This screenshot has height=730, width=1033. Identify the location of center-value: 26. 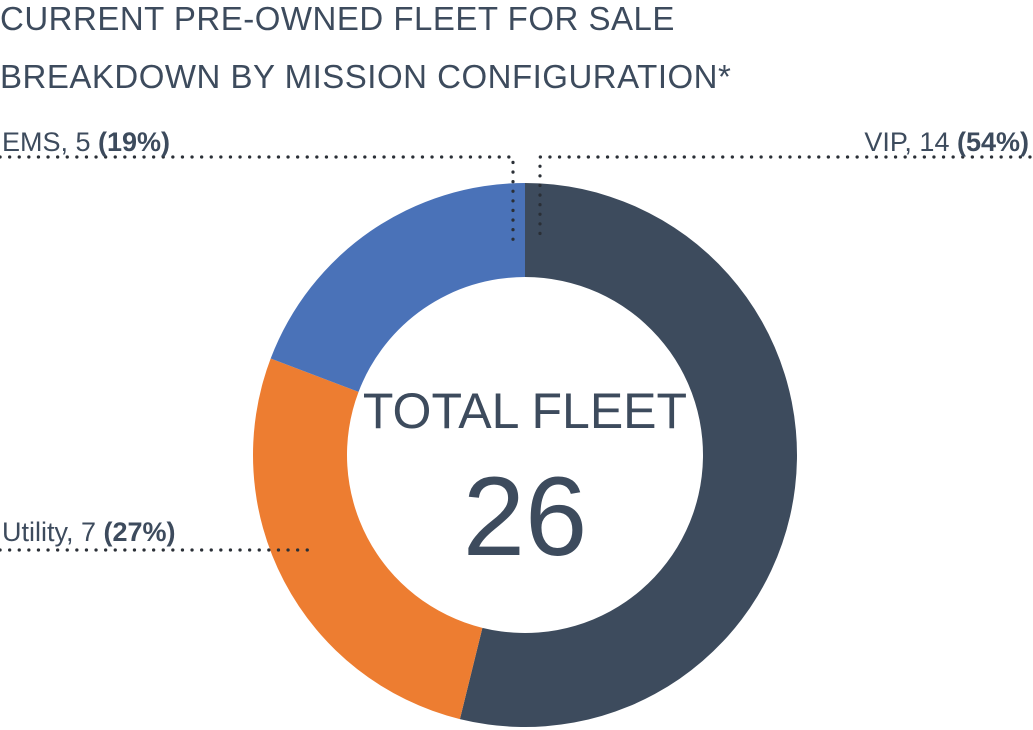
(525, 516).